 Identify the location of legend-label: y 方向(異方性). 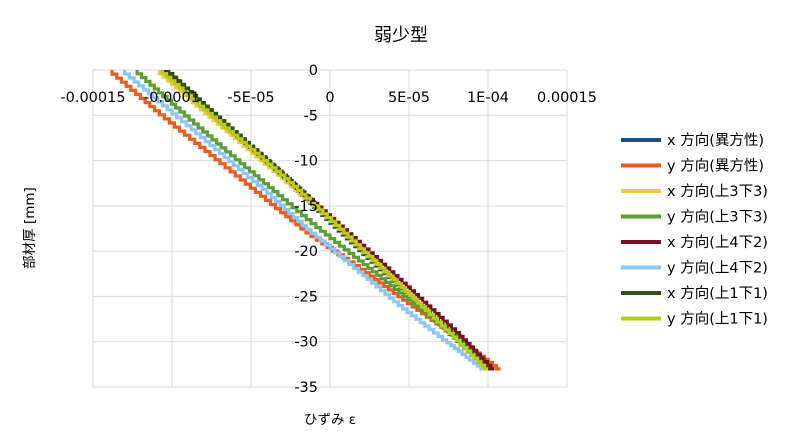
(715, 166).